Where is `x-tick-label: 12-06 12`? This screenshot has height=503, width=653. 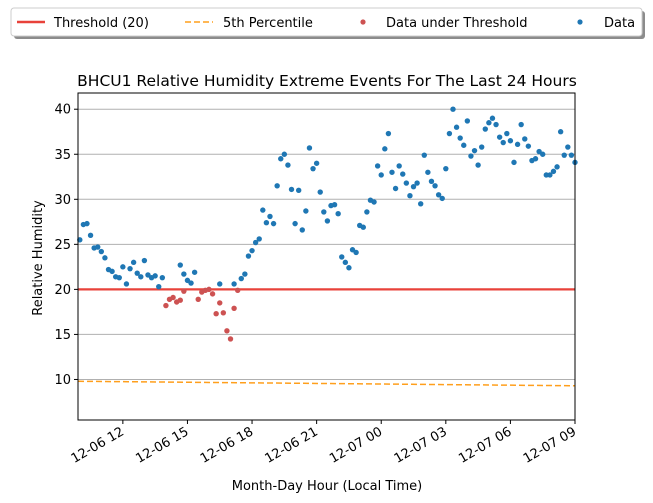 x-tick-label: 12-06 12 is located at coordinates (98, 445).